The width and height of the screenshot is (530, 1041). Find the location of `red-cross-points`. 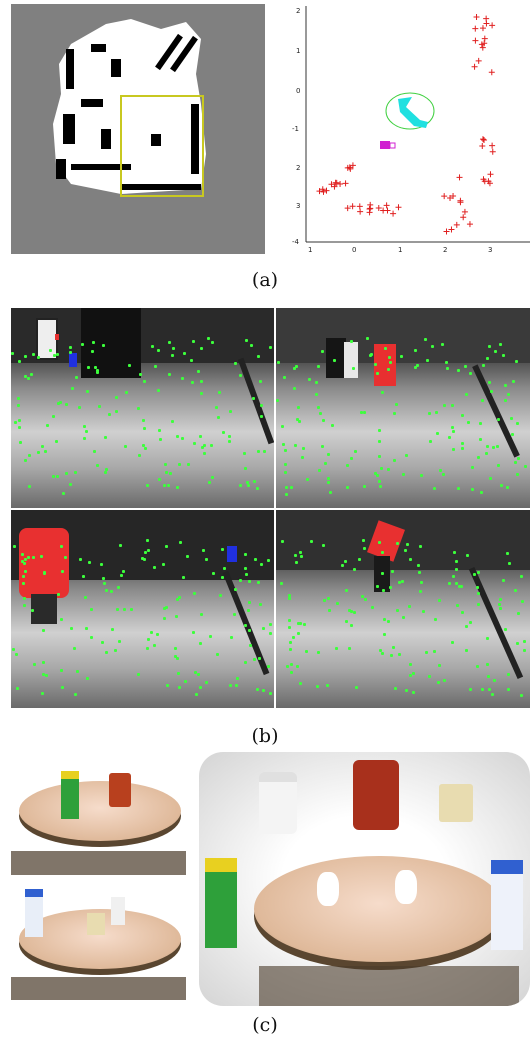

red-cross-points is located at coordinates (406, 124).